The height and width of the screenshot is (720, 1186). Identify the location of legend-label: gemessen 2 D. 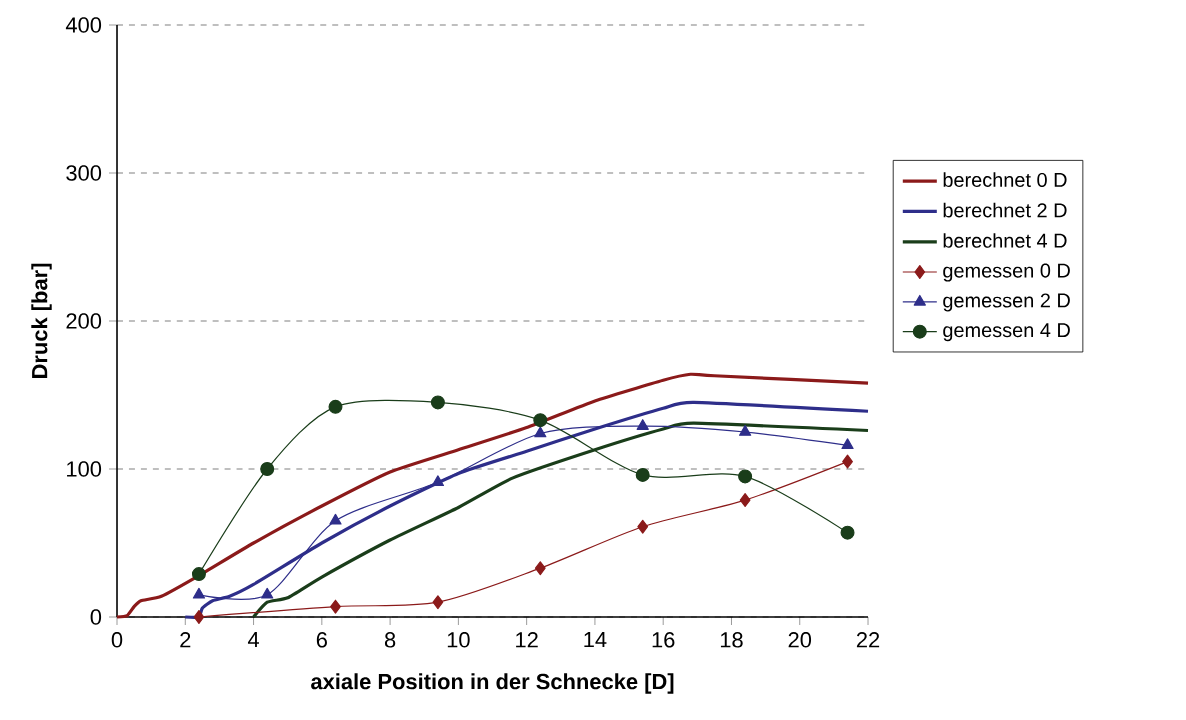
(1006, 302).